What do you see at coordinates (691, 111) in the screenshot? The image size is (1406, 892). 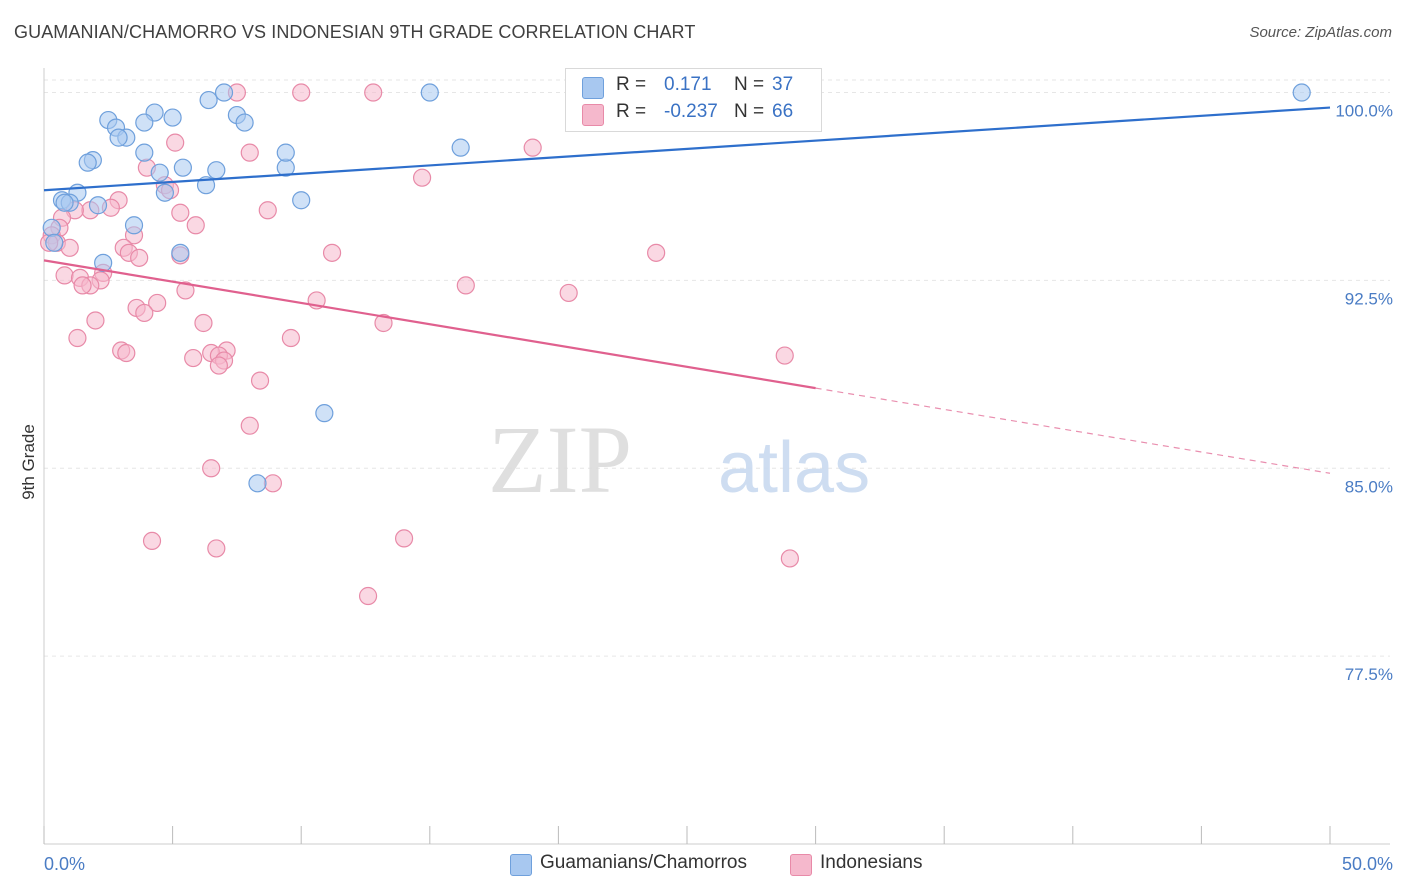 I see `r-value: -0.237` at bounding box center [691, 111].